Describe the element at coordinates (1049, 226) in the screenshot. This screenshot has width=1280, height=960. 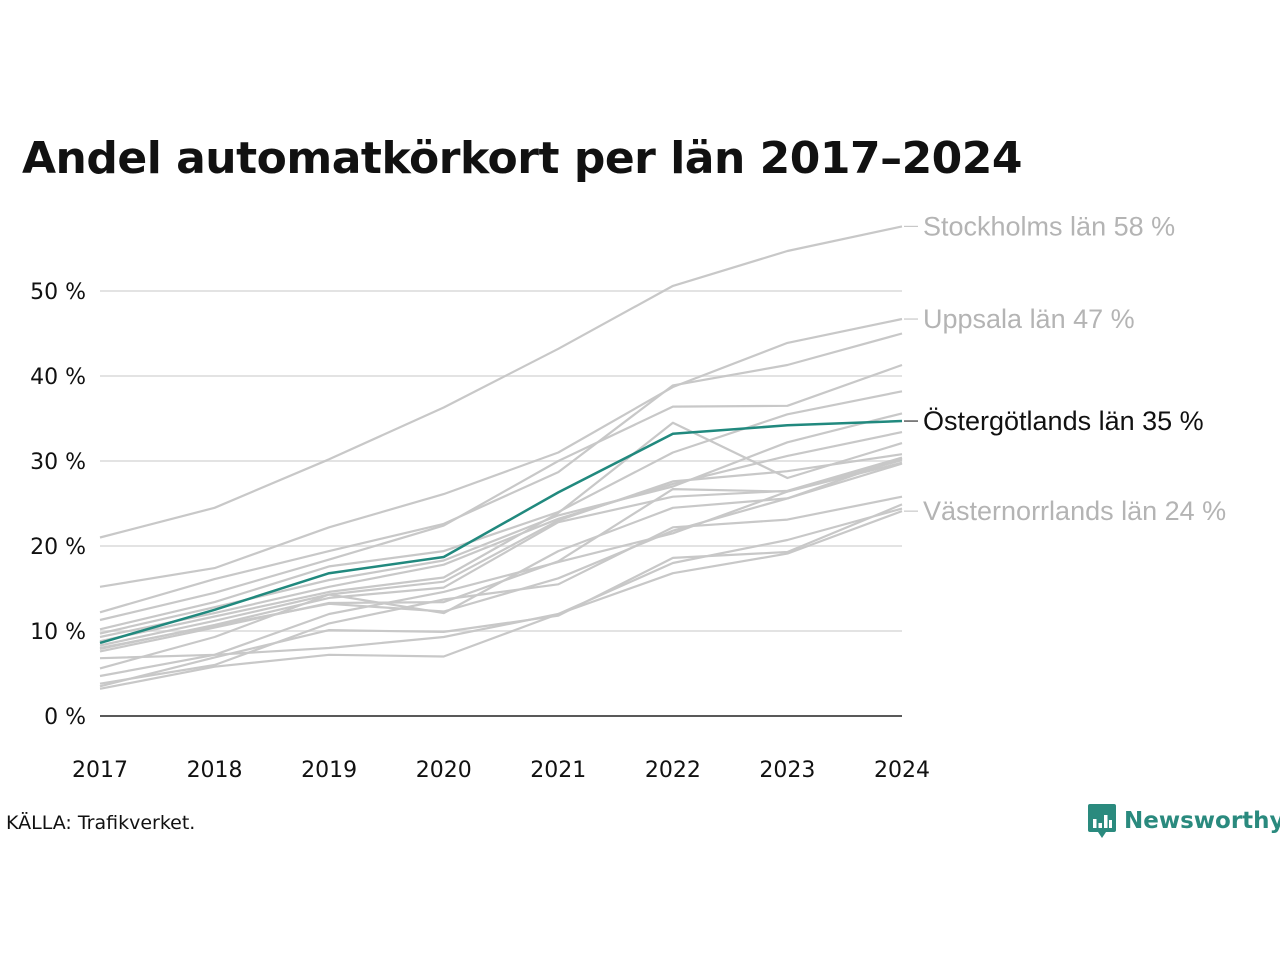
I see `series-label-stockholms-län: Stockholms län 58 %` at that location.